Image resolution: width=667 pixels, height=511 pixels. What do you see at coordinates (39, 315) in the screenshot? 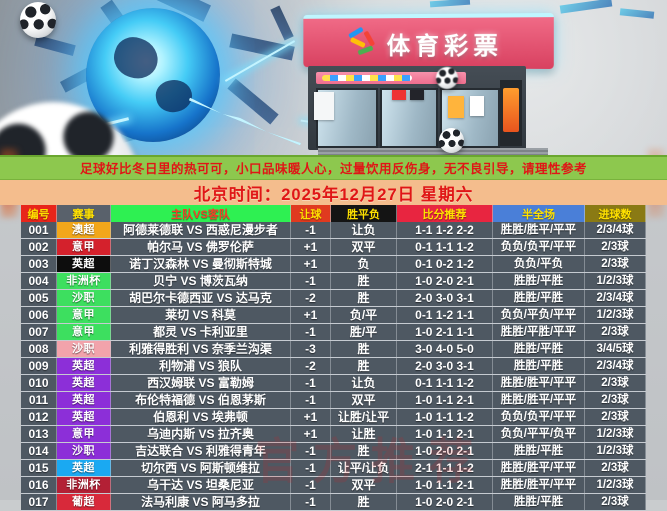
I see `cell-match-number: 006` at bounding box center [39, 315].